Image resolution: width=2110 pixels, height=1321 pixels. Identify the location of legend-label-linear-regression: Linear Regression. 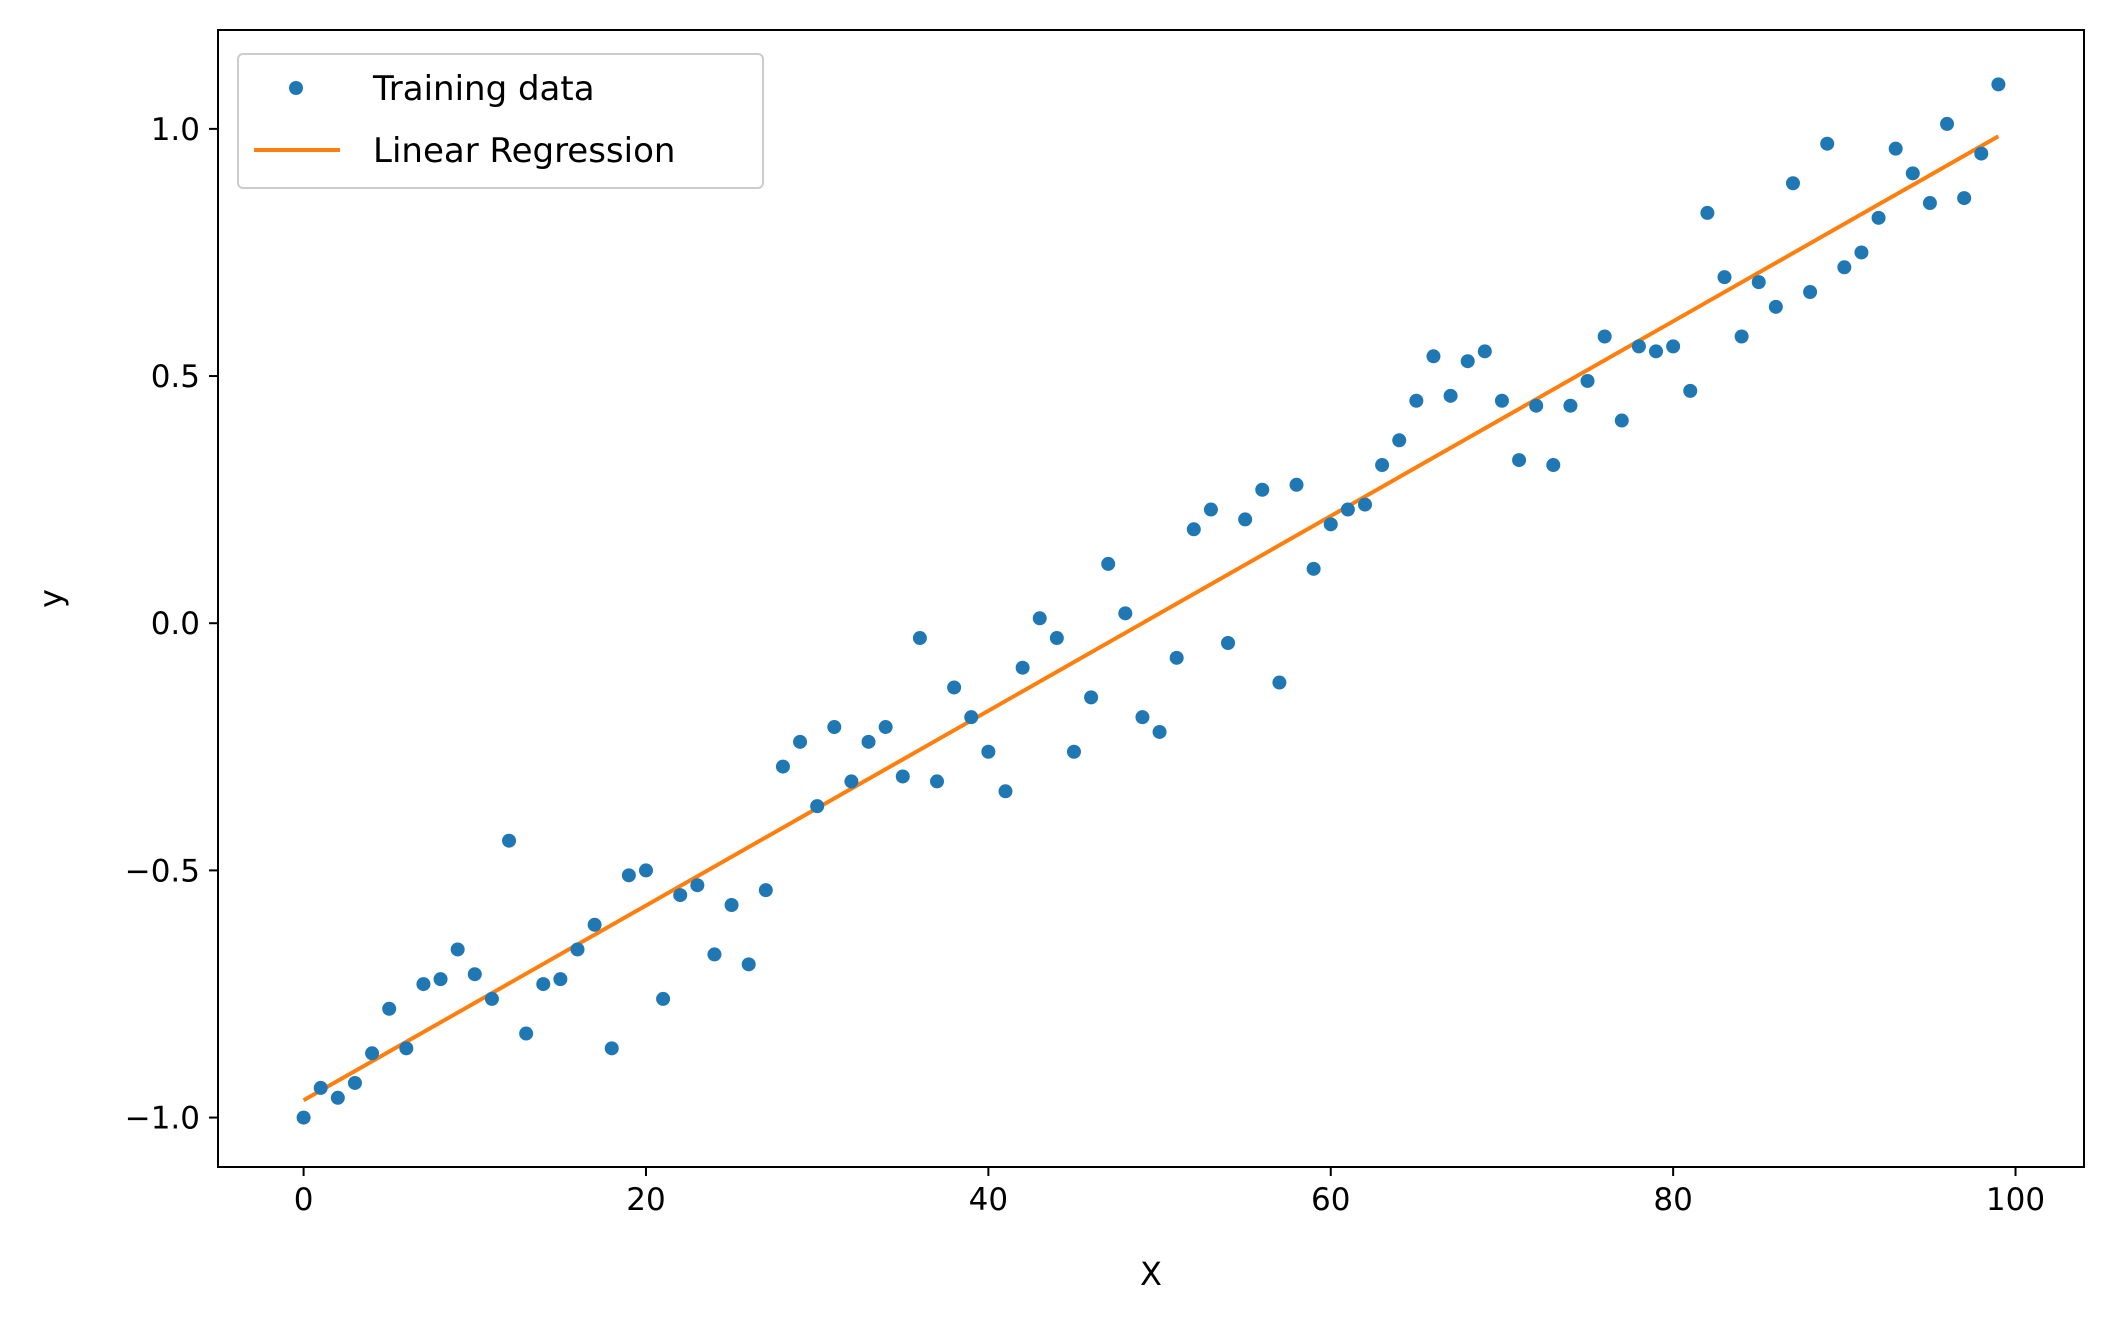
(524, 151).